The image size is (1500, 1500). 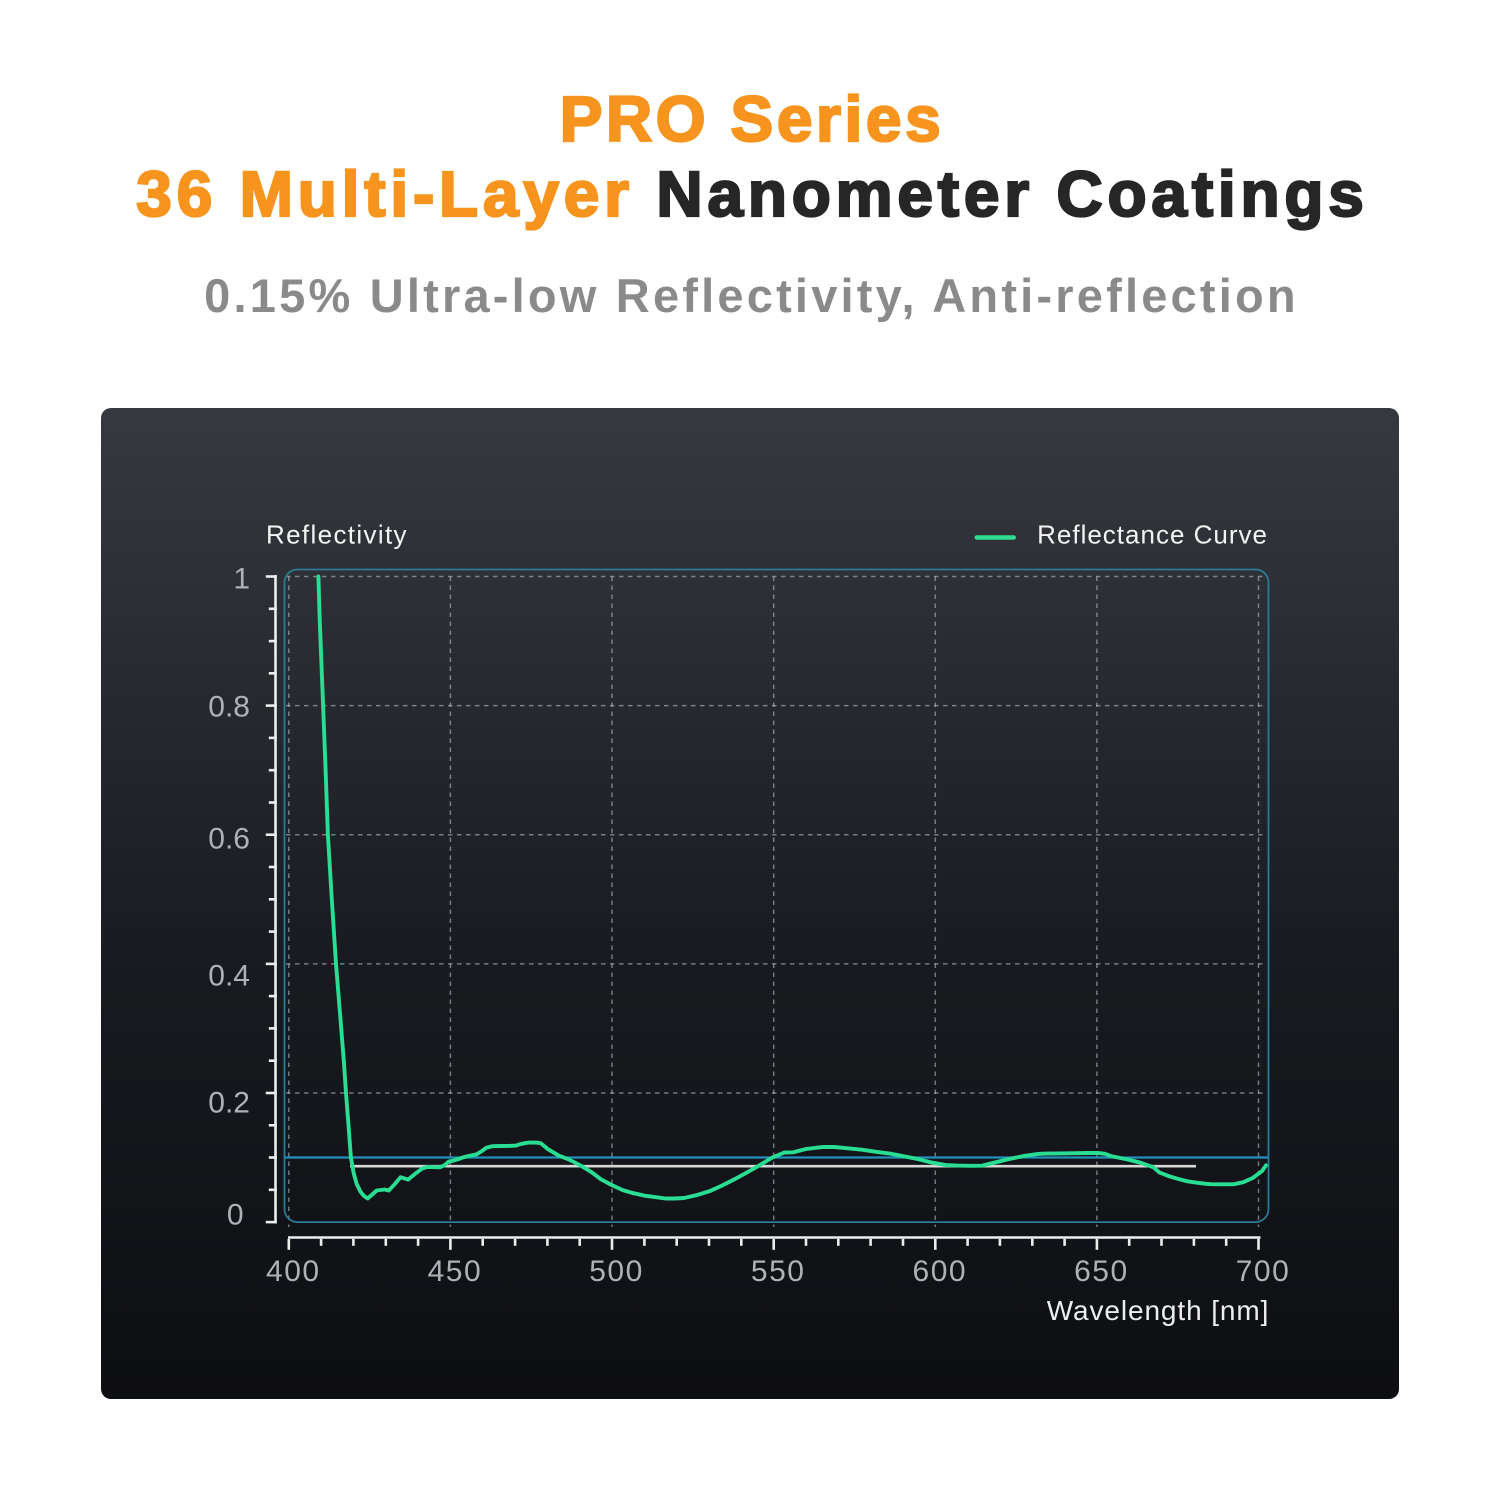 I want to click on svg-text: Wavelength [nm], so click(x=1158, y=1310).